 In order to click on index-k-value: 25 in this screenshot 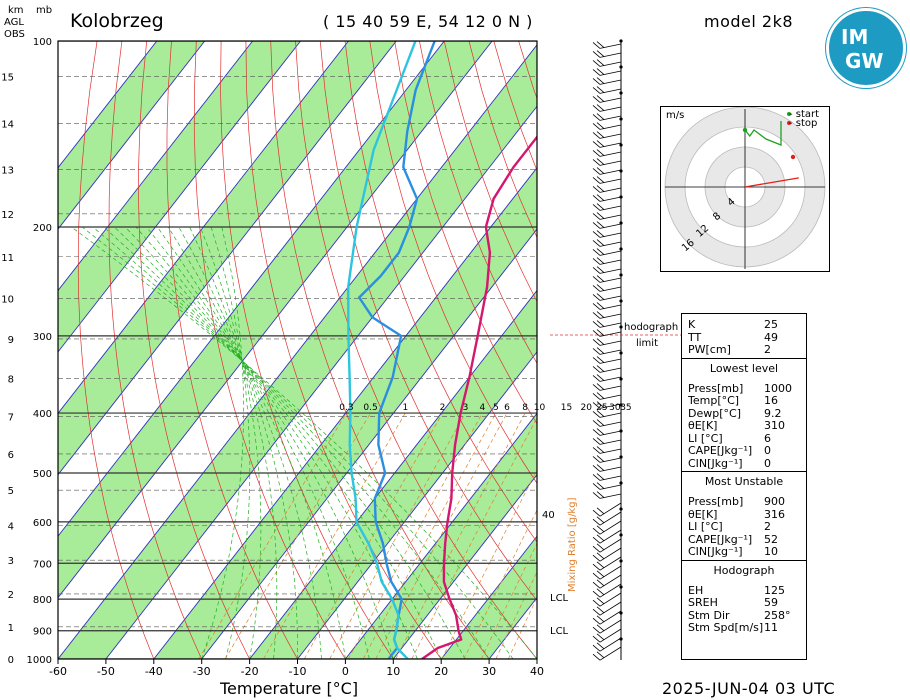, I will do `click(771, 324)`.